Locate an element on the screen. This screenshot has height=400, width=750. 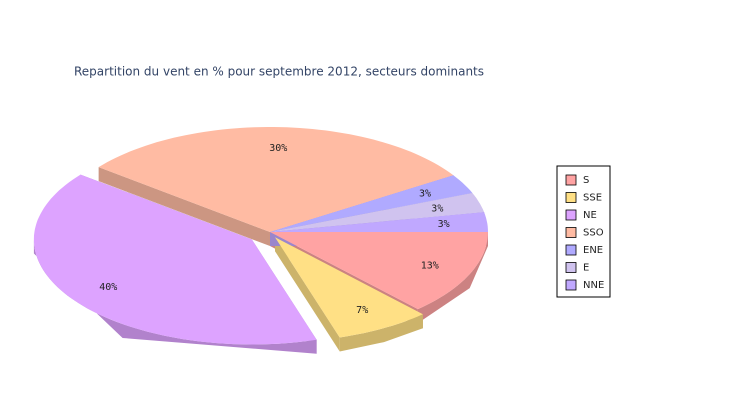
legend-label: S is located at coordinates (586, 180).